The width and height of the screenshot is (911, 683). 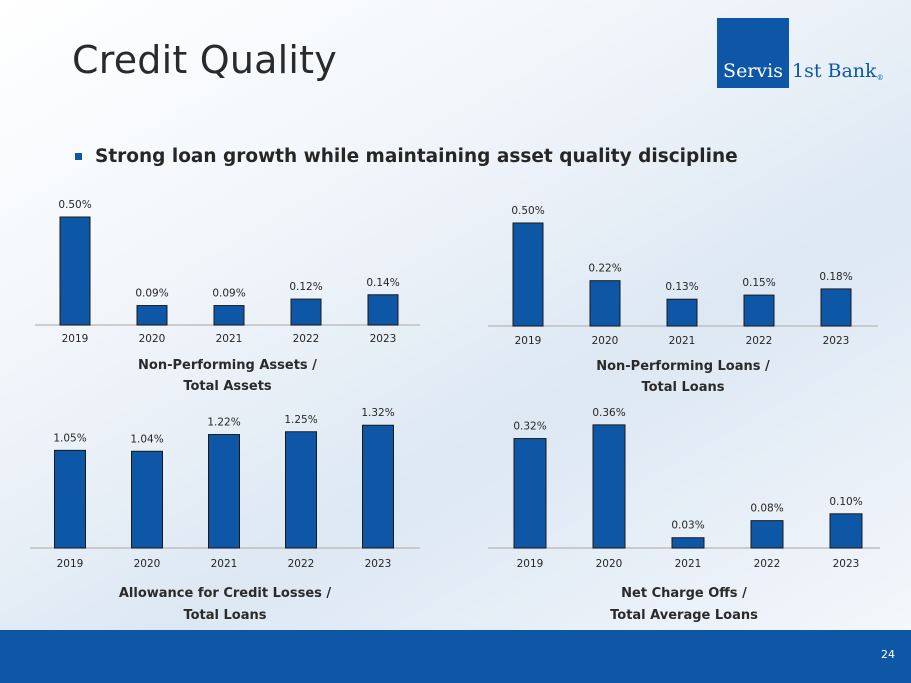 What do you see at coordinates (608, 413) in the screenshot?
I see `data-label: 0.36%` at bounding box center [608, 413].